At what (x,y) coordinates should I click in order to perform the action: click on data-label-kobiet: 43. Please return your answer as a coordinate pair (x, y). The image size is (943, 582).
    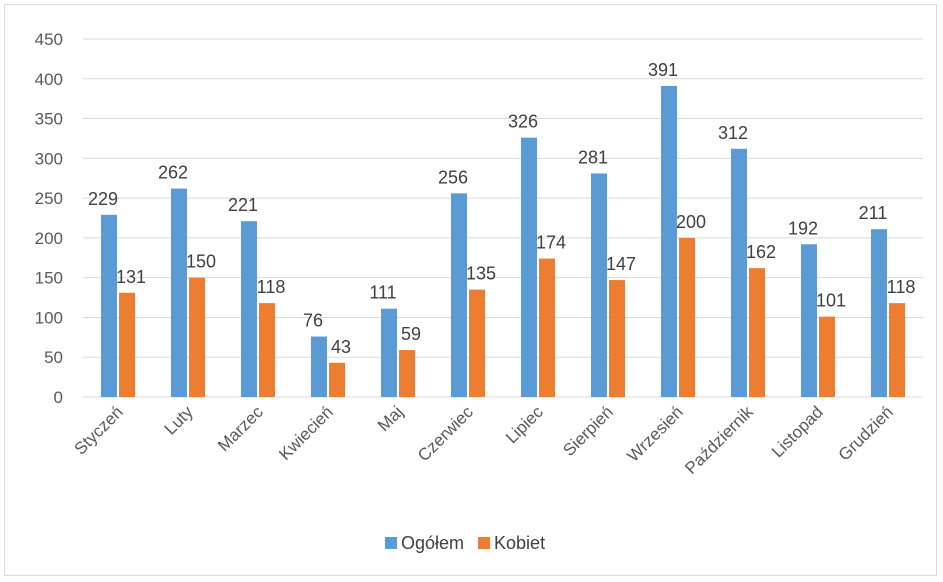
    Looking at the image, I should click on (341, 347).